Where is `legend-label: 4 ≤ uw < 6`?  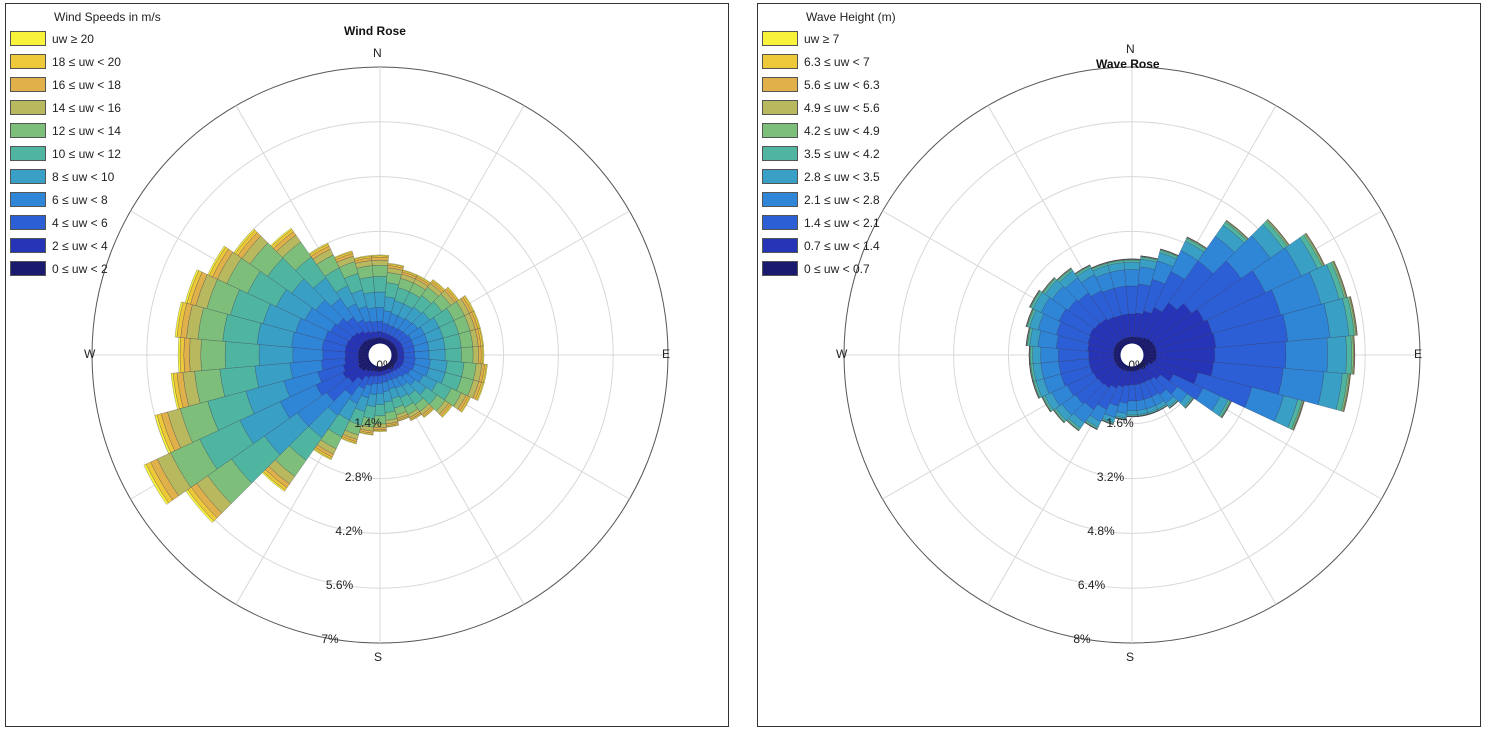 legend-label: 4 ≤ uw < 6 is located at coordinates (80, 222).